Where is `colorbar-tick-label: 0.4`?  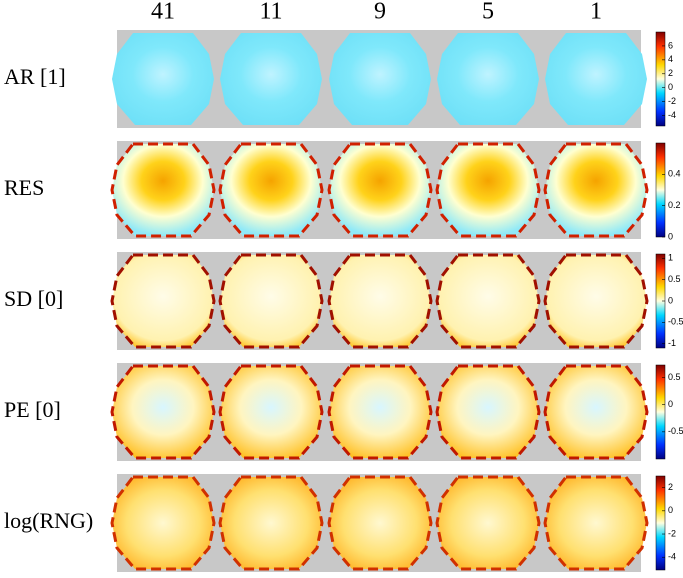 colorbar-tick-label: 0.4 is located at coordinates (674, 174).